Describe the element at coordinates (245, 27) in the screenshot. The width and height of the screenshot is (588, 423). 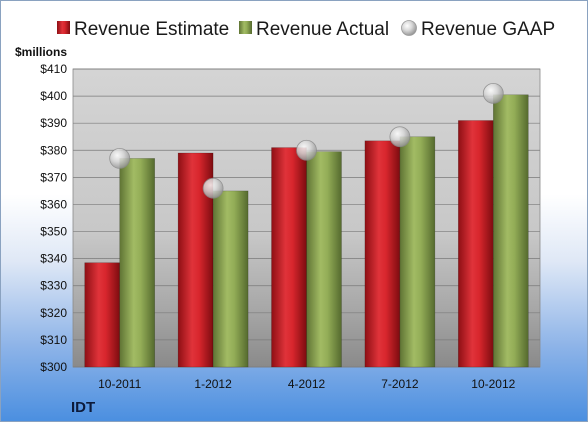
I see `legend-swatch-revenue-actual` at that location.